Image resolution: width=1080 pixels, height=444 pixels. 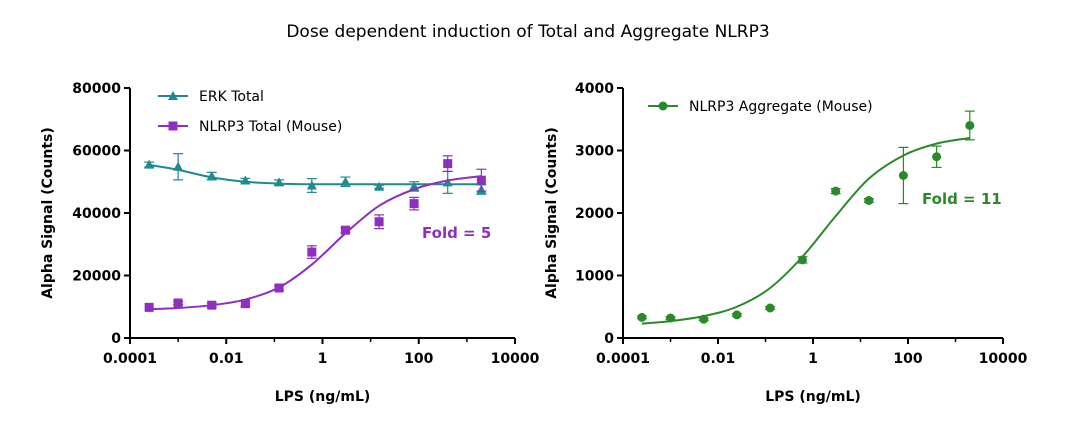 I want to click on y-tick-label: 3000, so click(x=594, y=152).